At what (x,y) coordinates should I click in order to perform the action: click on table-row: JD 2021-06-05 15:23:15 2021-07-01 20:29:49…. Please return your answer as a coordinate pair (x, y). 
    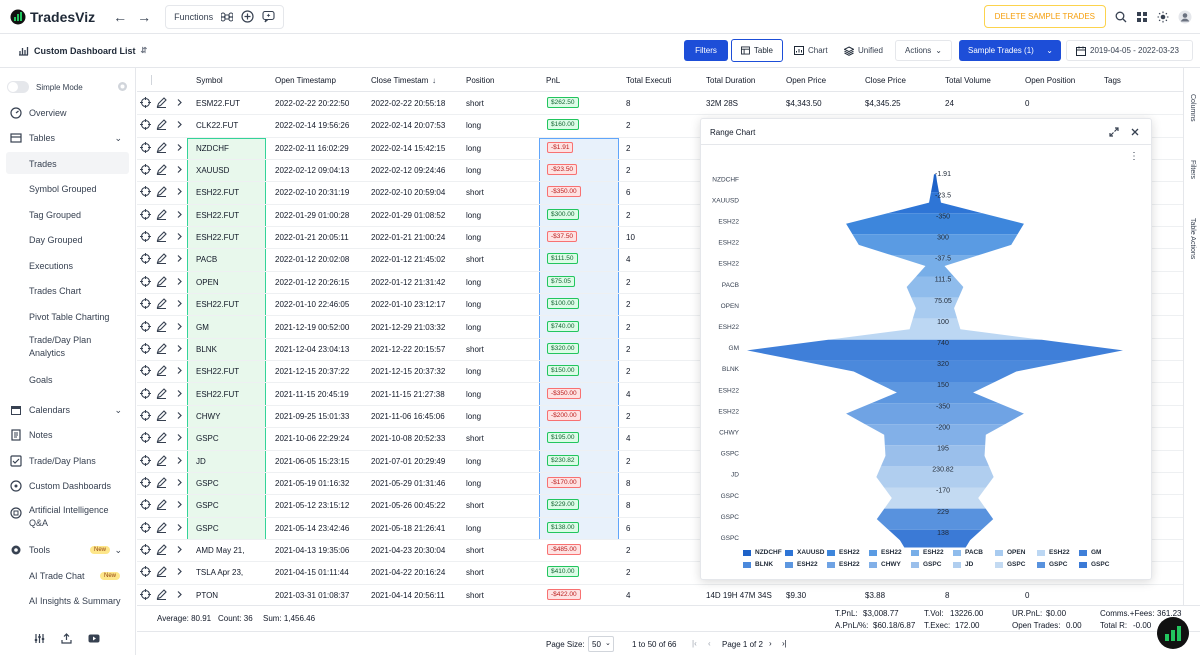
    Looking at the image, I should click on (660, 462).